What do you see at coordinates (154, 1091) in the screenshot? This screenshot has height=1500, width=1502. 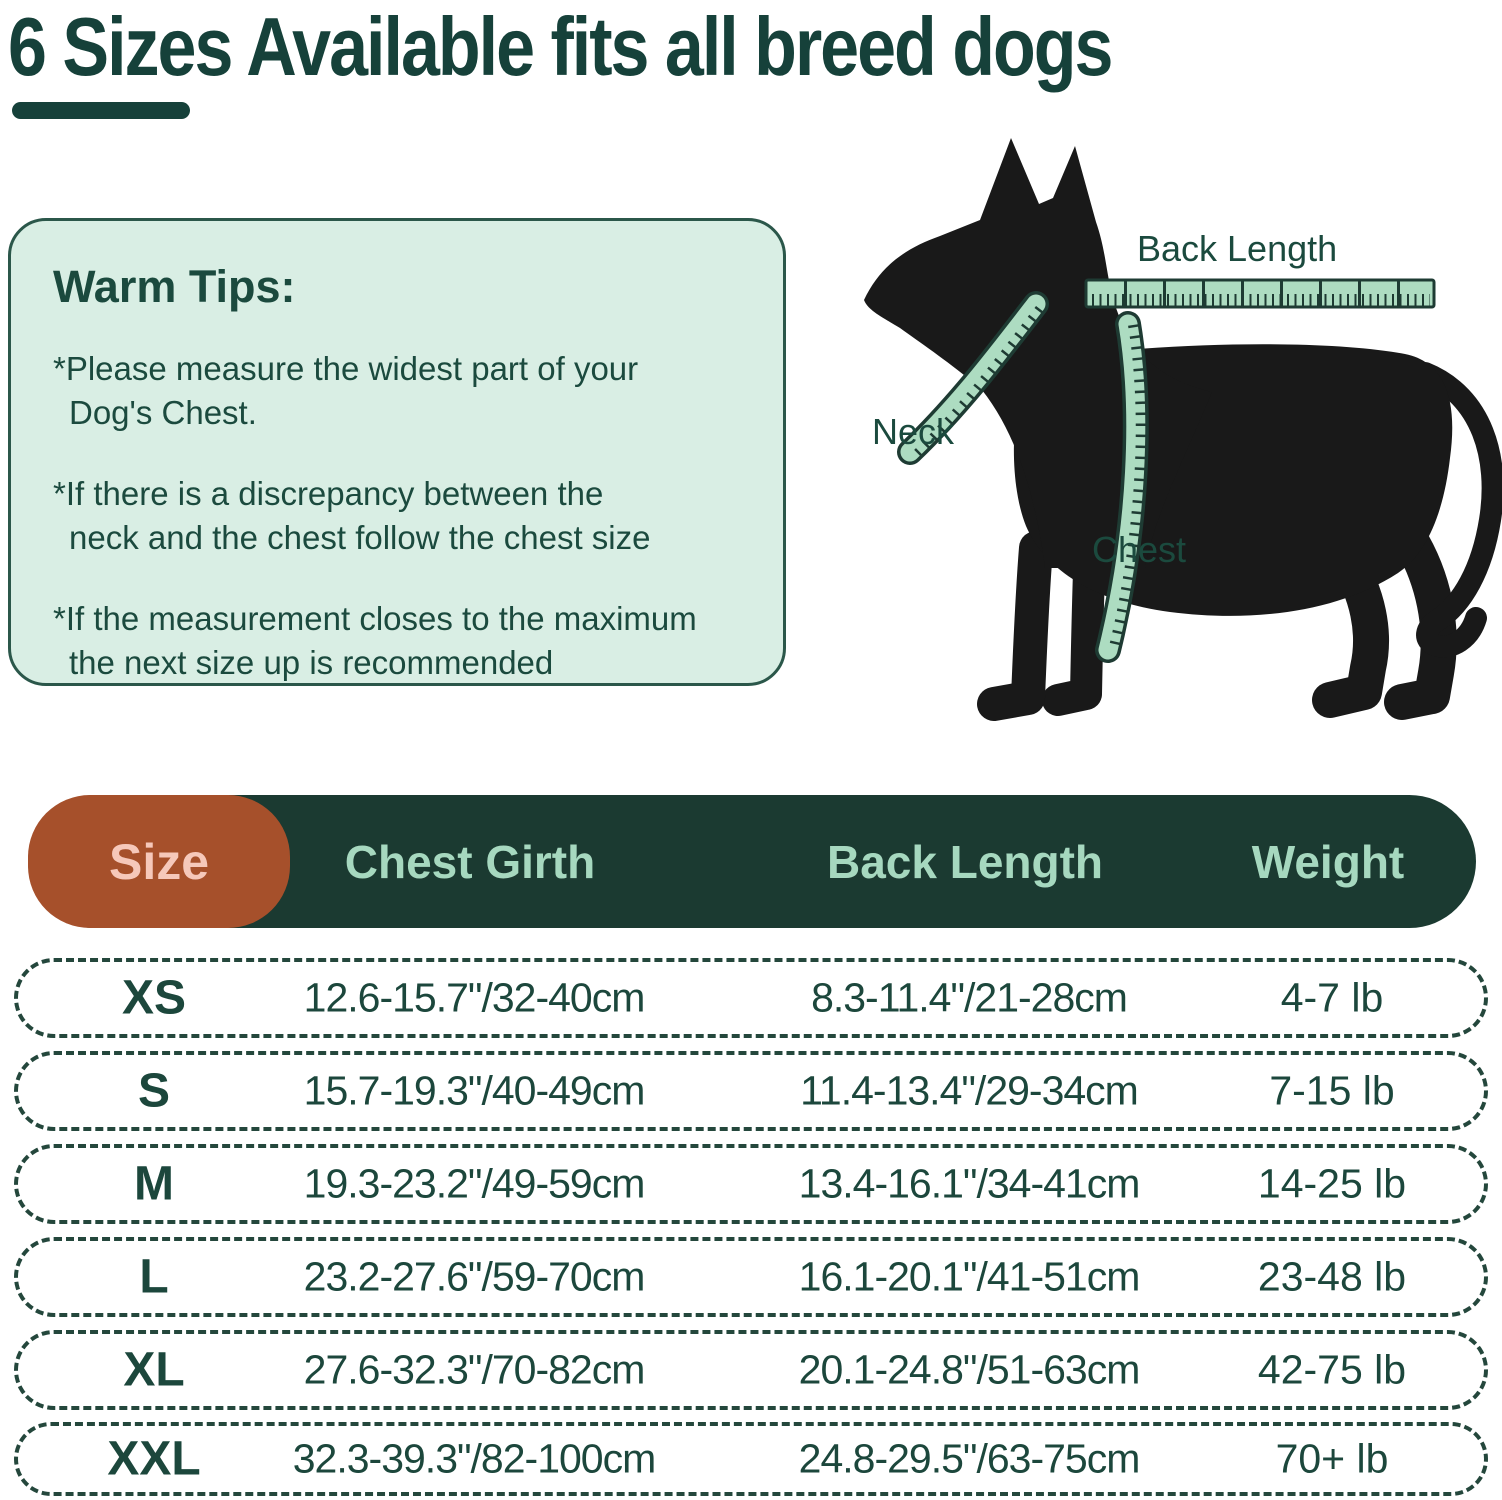 I see `cell-size: S` at bounding box center [154, 1091].